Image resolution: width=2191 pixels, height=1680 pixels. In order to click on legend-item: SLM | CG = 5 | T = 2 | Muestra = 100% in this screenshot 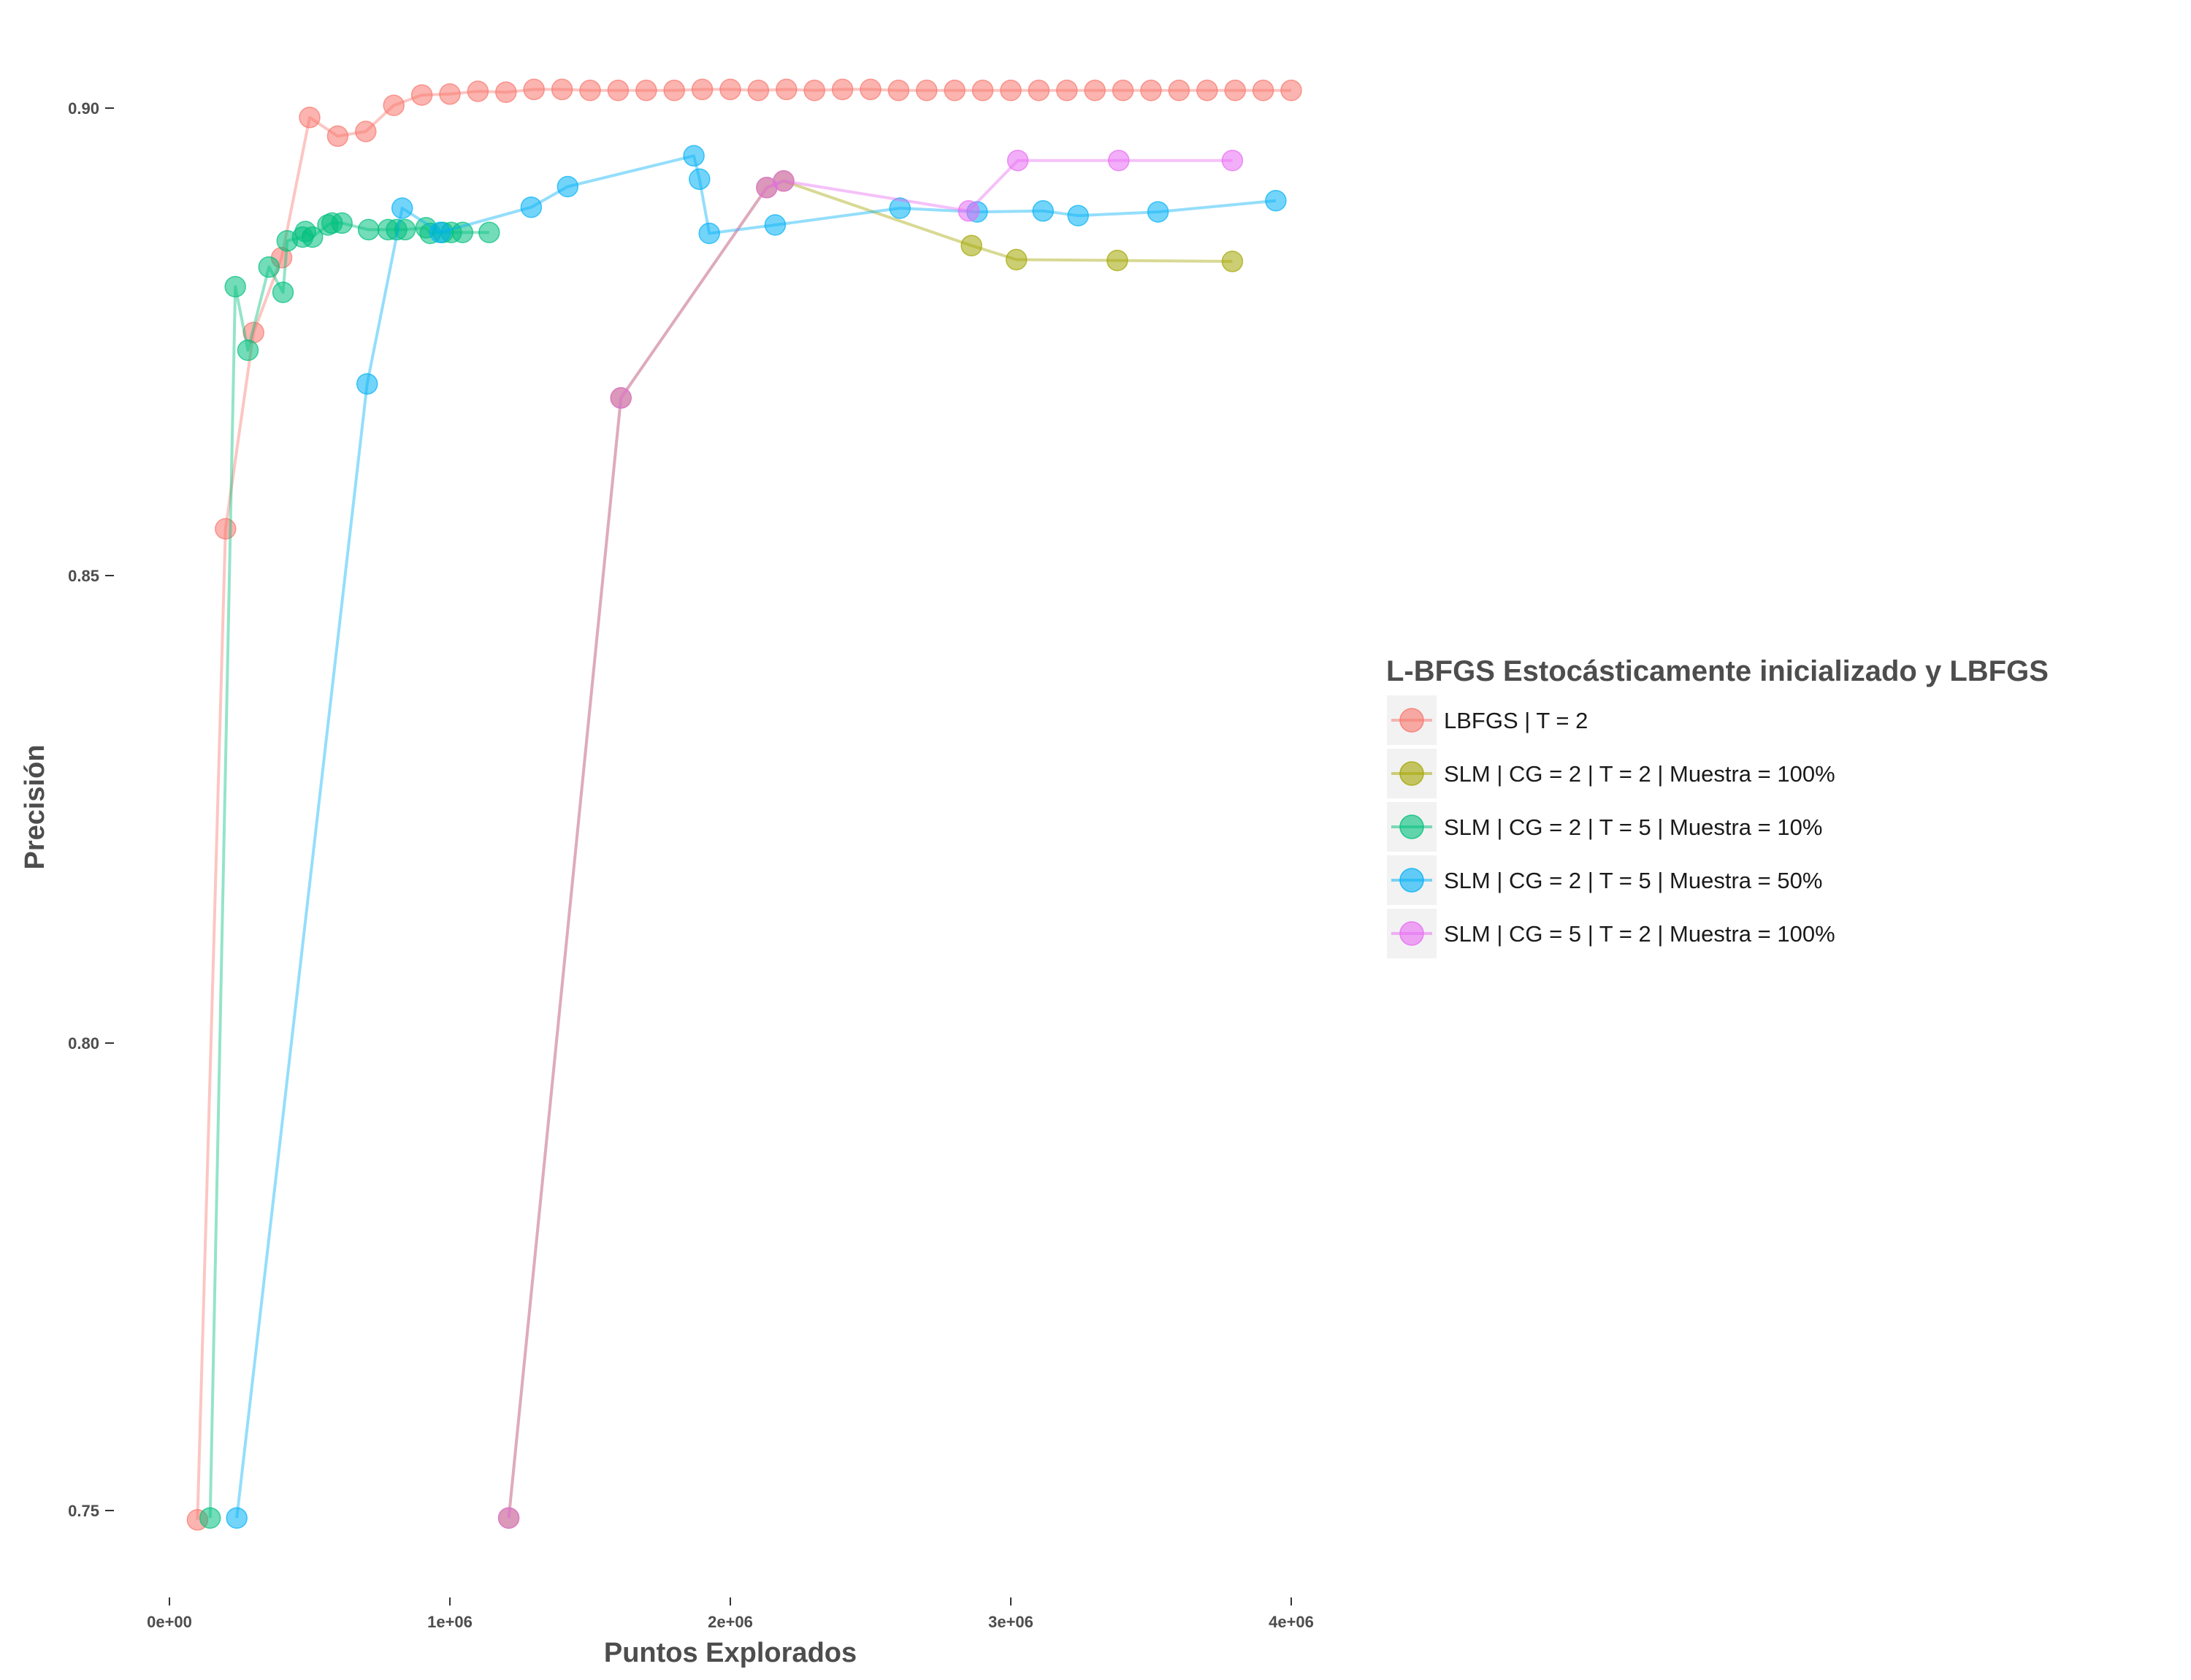, I will do `click(1611, 933)`.